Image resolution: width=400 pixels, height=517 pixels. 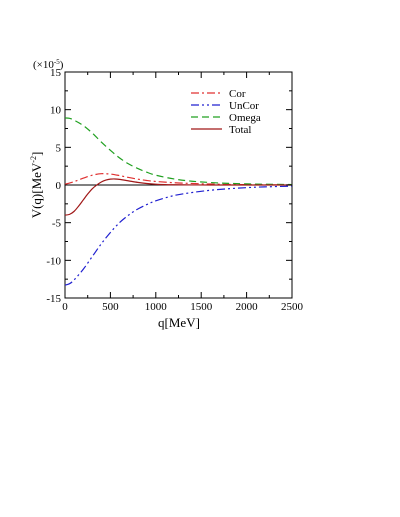 I want to click on y-tick-label: 0, so click(x=59, y=186).